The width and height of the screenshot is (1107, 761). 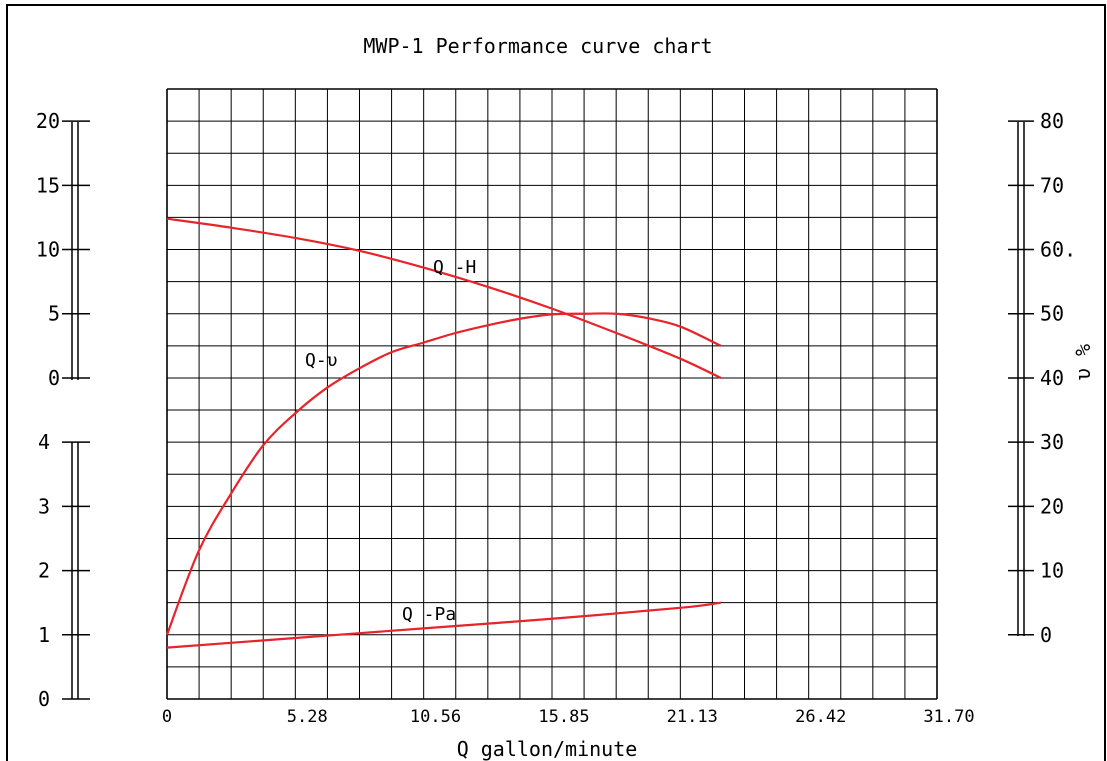 What do you see at coordinates (48, 250) in the screenshot?
I see `left-upper-tick-label: 10` at bounding box center [48, 250].